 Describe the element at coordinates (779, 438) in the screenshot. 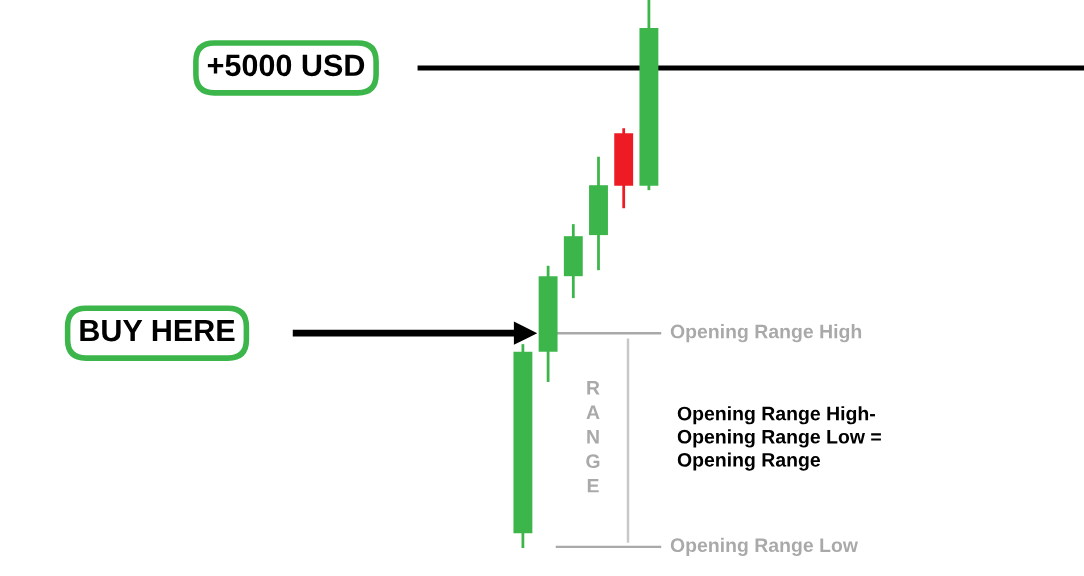

I see `text: Opening Range High- Opening Range Low = Opening Range` at that location.